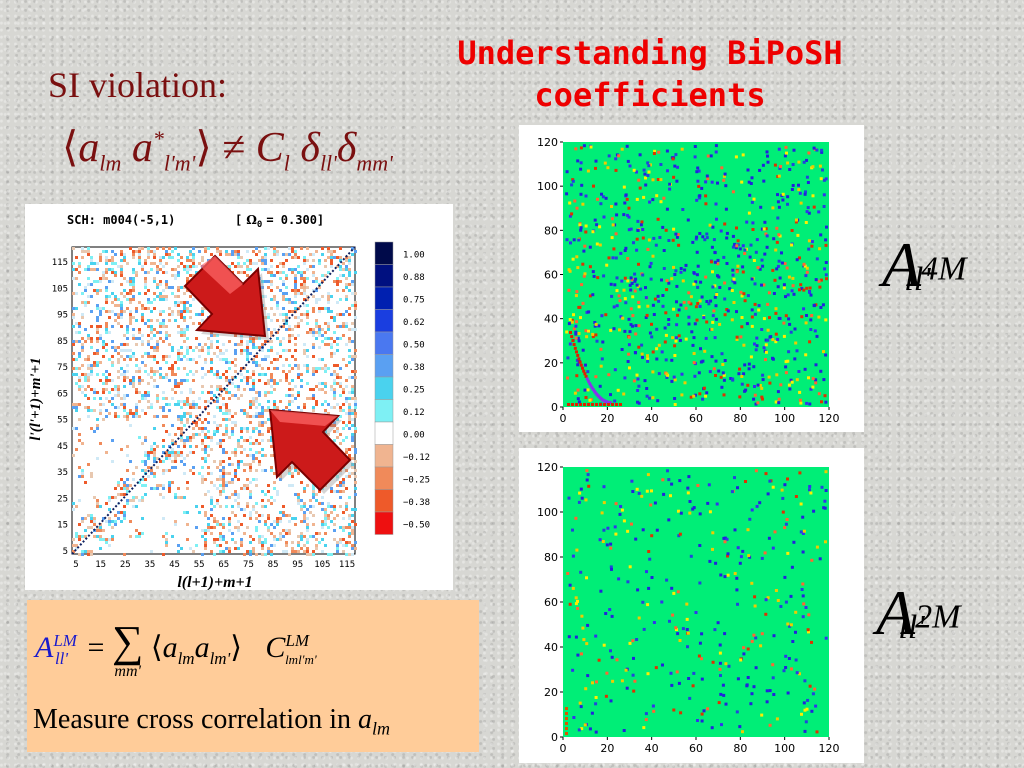  What do you see at coordinates (220, 658) in the screenshot?
I see `formula-a2-sub: lm'` at bounding box center [220, 658].